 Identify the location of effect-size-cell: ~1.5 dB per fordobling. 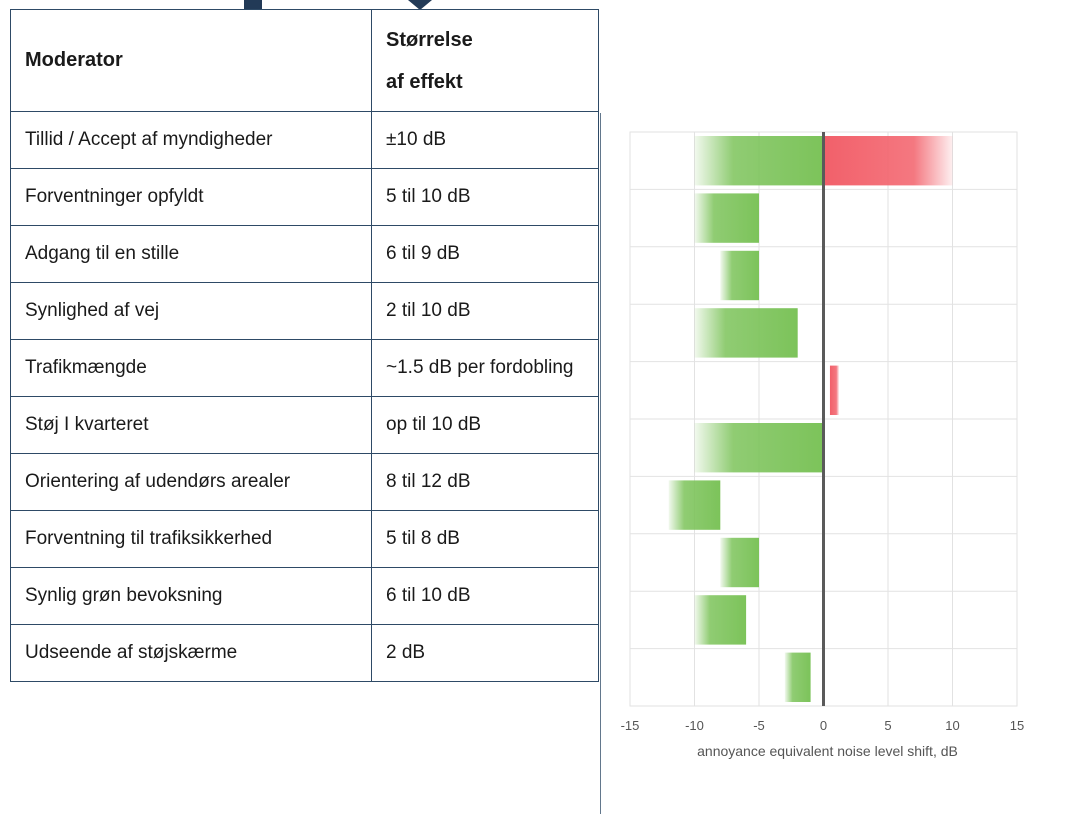
(485, 368).